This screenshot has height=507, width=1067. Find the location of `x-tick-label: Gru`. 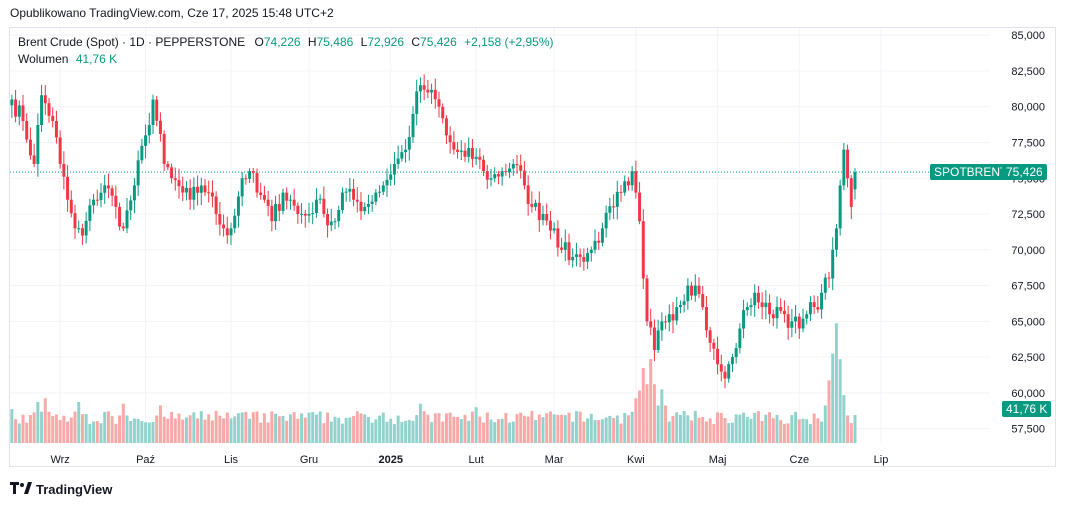

x-tick-label: Gru is located at coordinates (309, 460).